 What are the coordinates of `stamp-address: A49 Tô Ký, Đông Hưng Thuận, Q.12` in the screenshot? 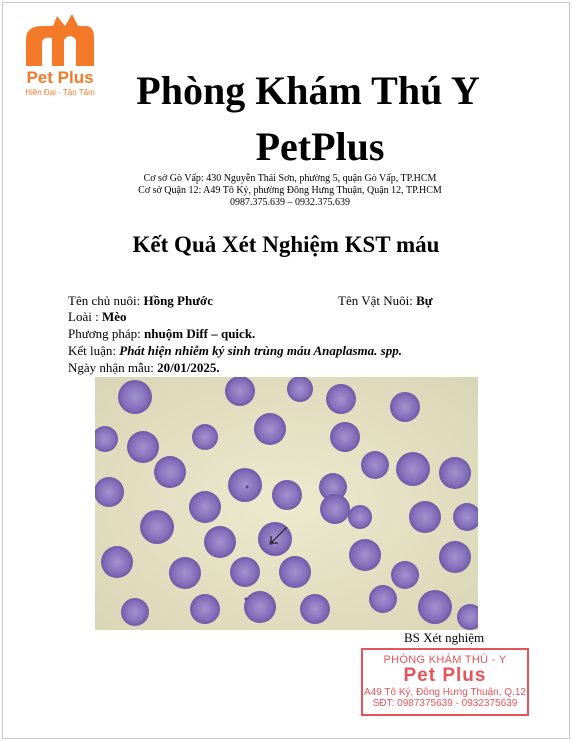 It's located at (445, 692).